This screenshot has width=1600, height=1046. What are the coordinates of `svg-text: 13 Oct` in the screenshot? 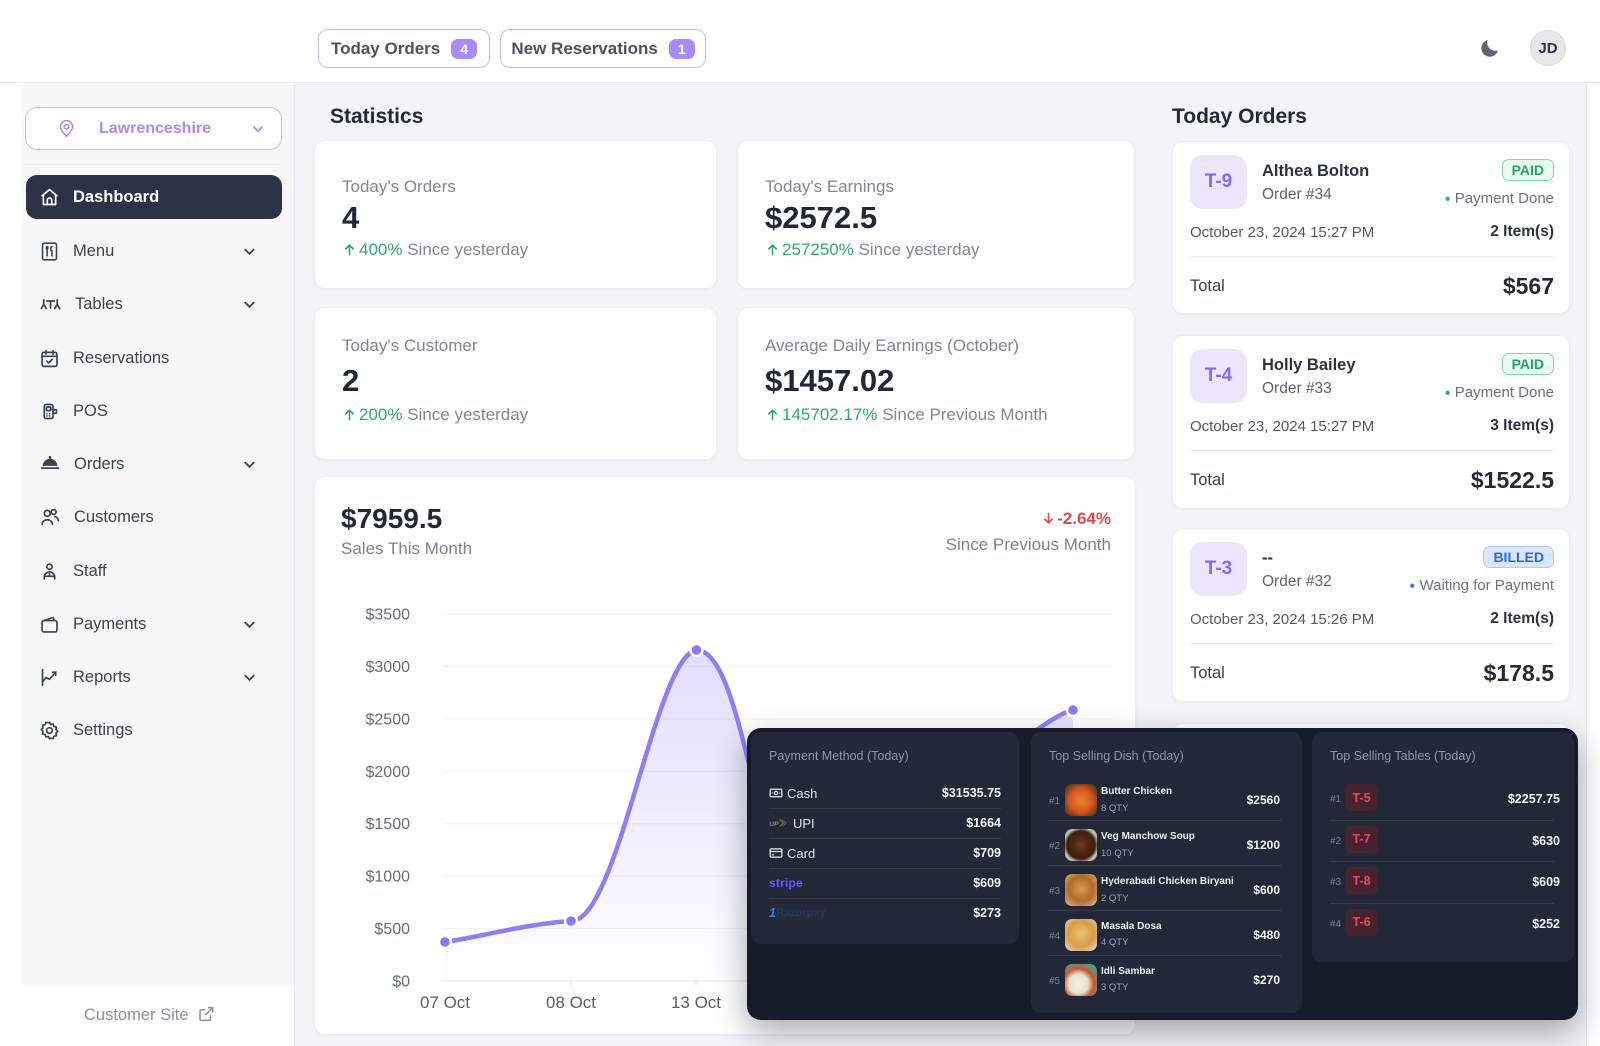 It's located at (696, 1002).